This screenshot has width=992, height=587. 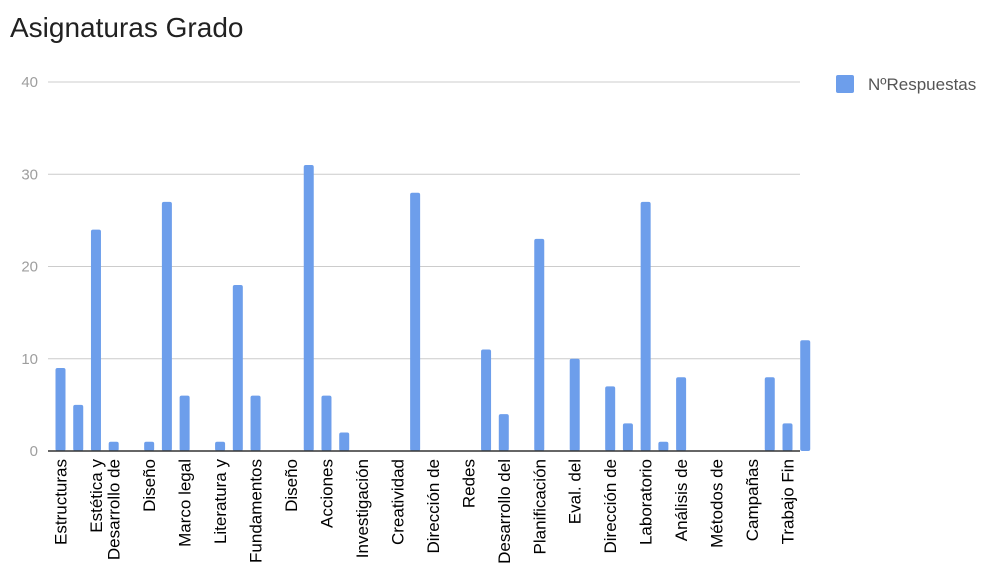 I want to click on x-tick-label: Redes, so click(x=468, y=483).